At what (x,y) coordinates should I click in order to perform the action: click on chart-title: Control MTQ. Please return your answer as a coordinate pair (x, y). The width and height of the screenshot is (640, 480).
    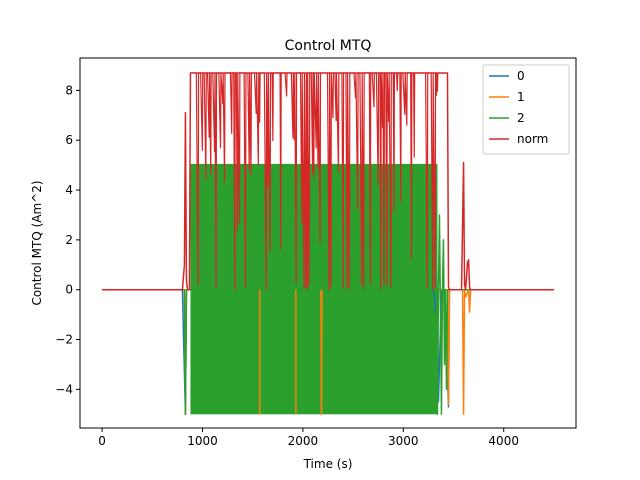
    Looking at the image, I should click on (328, 46).